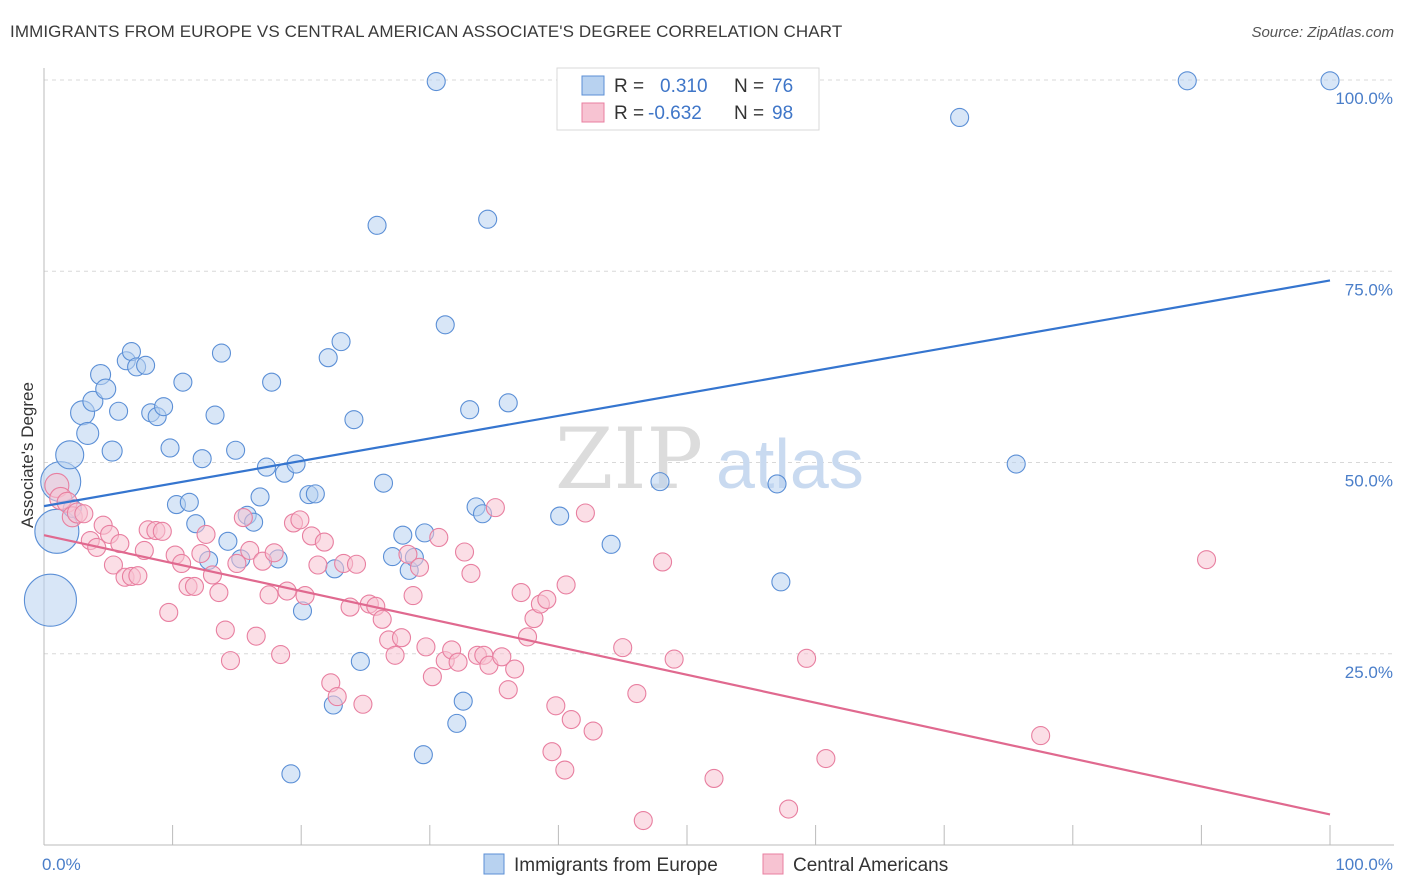  What do you see at coordinates (1369, 481) in the screenshot?
I see `y-tick-label-1: 50.0%` at bounding box center [1369, 481].